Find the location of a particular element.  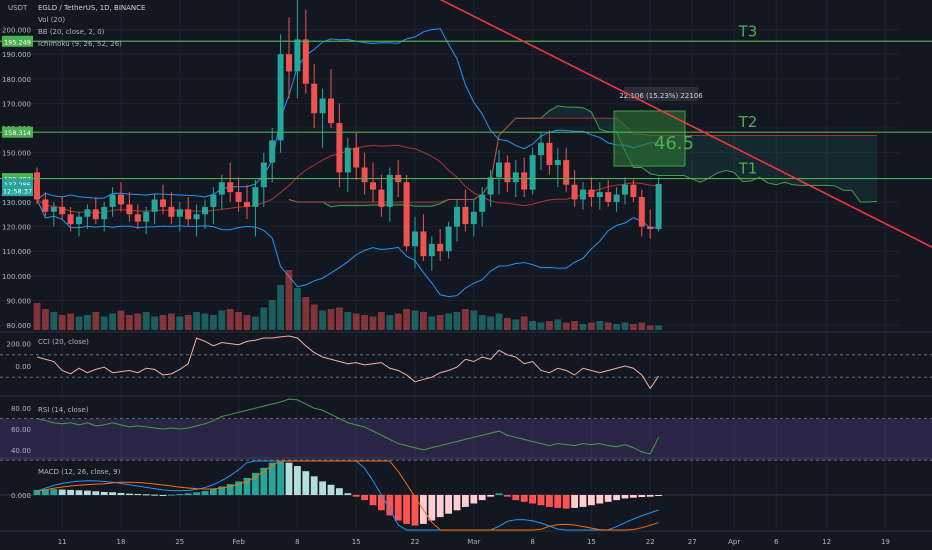

indicator-vol: Vol (20) is located at coordinates (51, 20).